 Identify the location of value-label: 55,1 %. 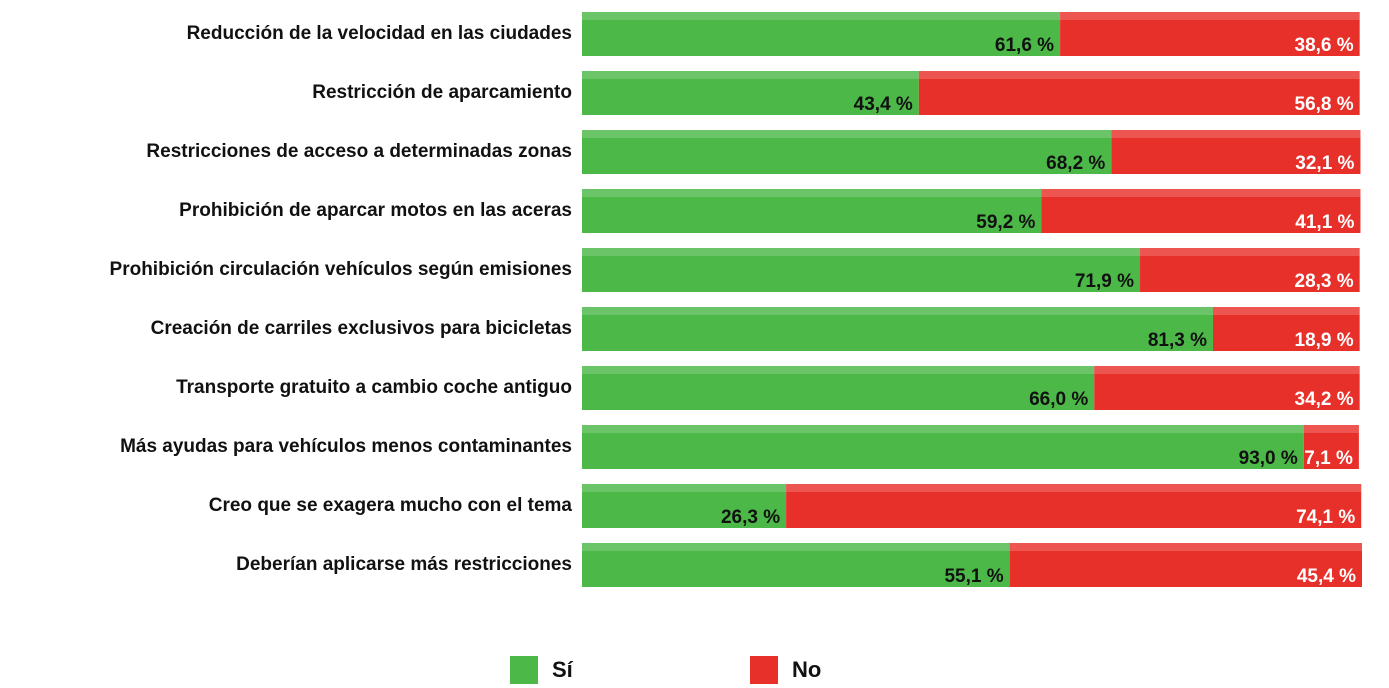
(973, 576).